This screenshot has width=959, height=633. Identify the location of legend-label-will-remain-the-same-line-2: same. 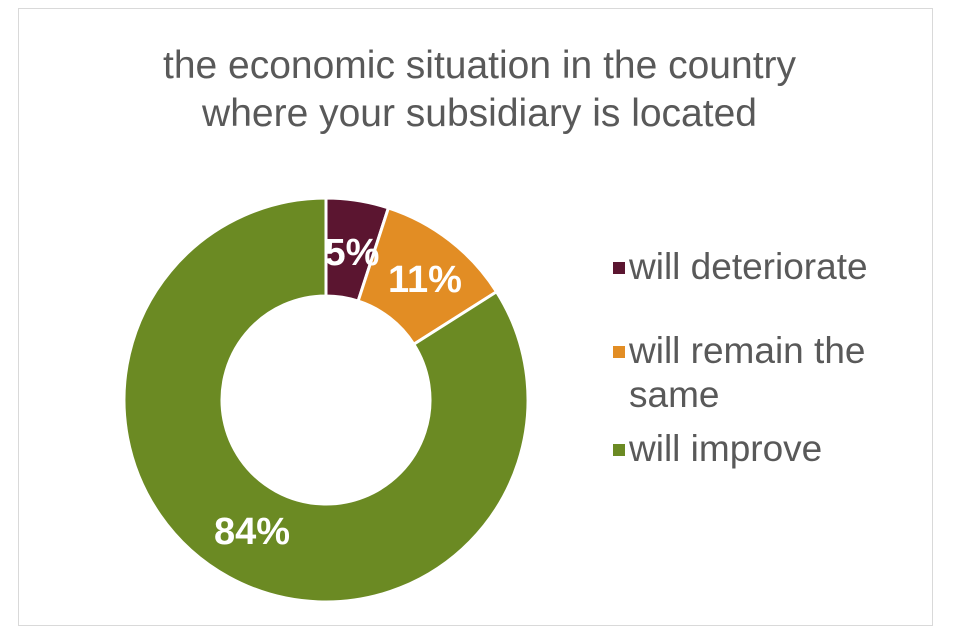
(674, 394).